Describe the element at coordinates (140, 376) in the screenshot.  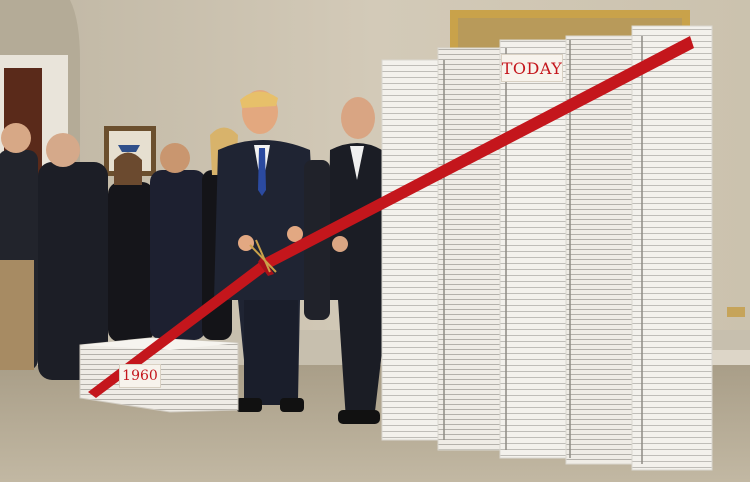
I see `year-1960-sign: 1960` at that location.